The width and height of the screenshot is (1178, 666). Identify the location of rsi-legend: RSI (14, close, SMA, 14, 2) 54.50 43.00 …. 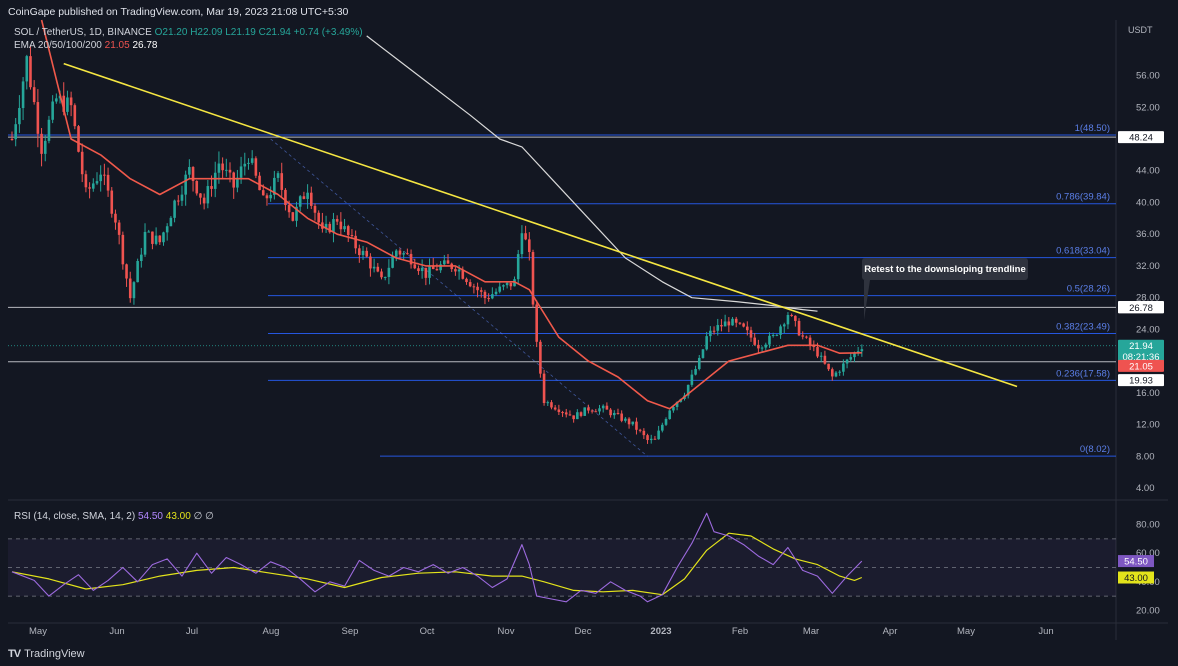
(114, 516).